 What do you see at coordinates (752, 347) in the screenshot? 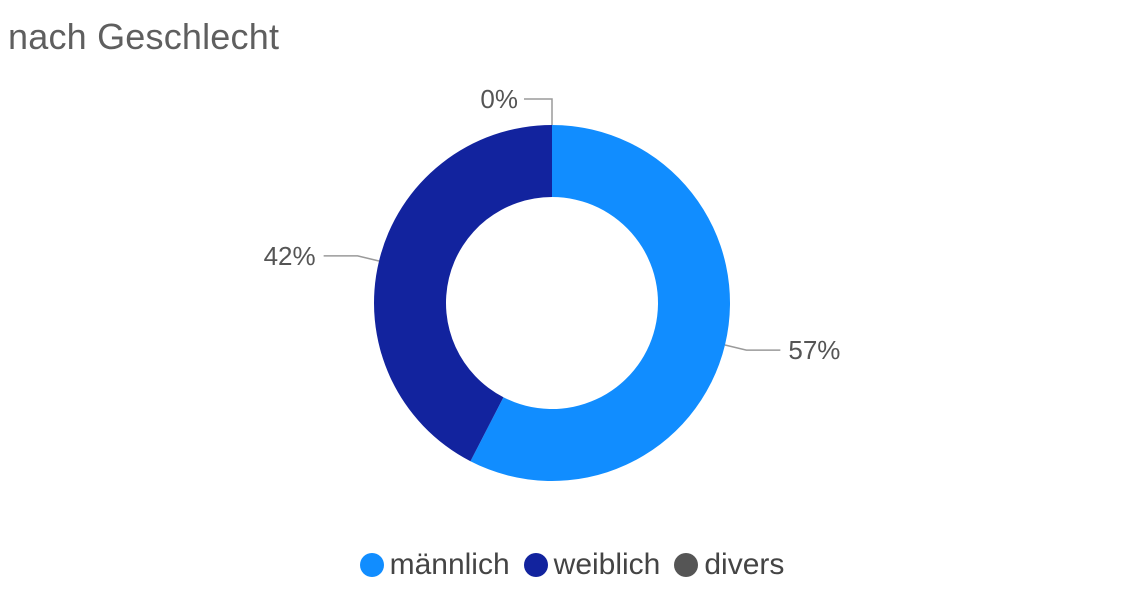
I see `leader-line-maennlich` at bounding box center [752, 347].